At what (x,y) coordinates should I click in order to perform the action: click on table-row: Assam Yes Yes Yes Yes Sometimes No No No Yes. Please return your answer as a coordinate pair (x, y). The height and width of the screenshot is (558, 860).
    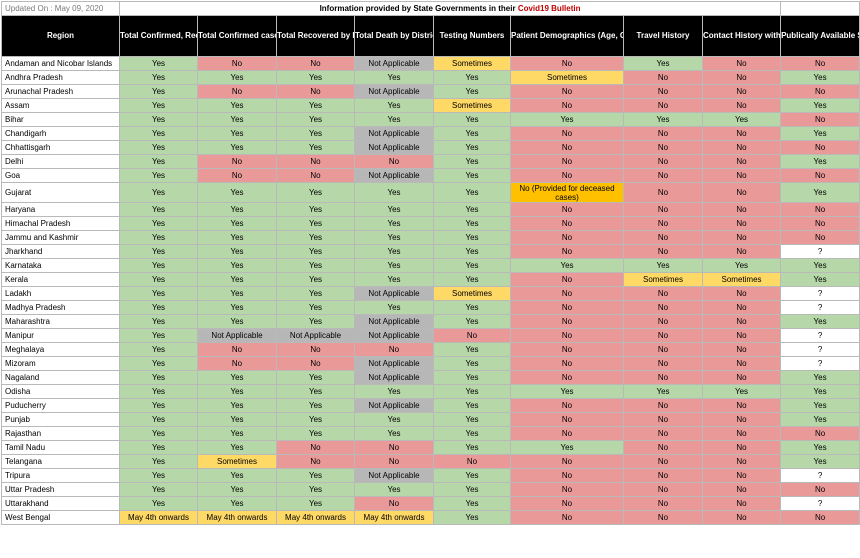
    Looking at the image, I should click on (430, 105).